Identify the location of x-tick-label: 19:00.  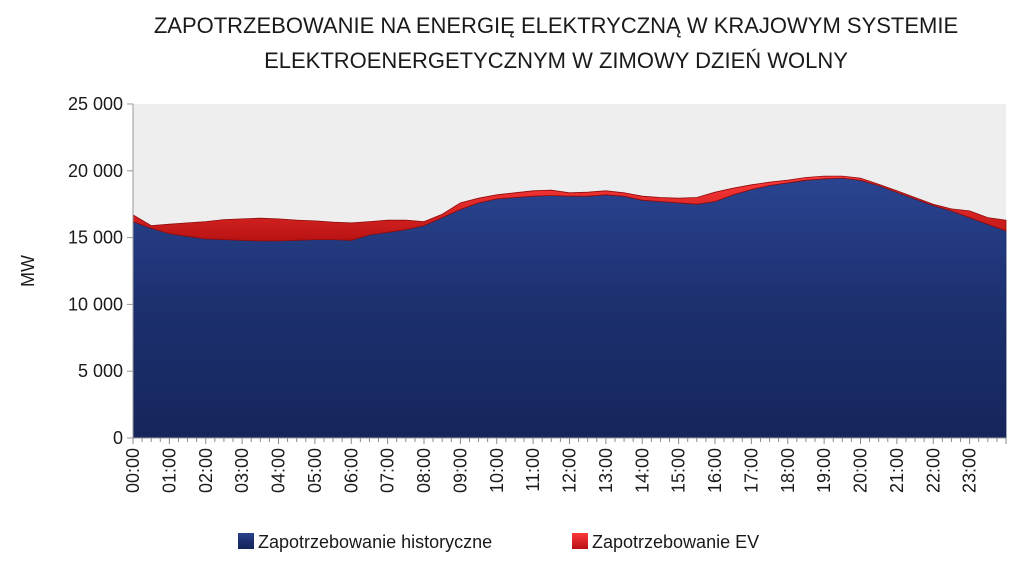
(824, 470).